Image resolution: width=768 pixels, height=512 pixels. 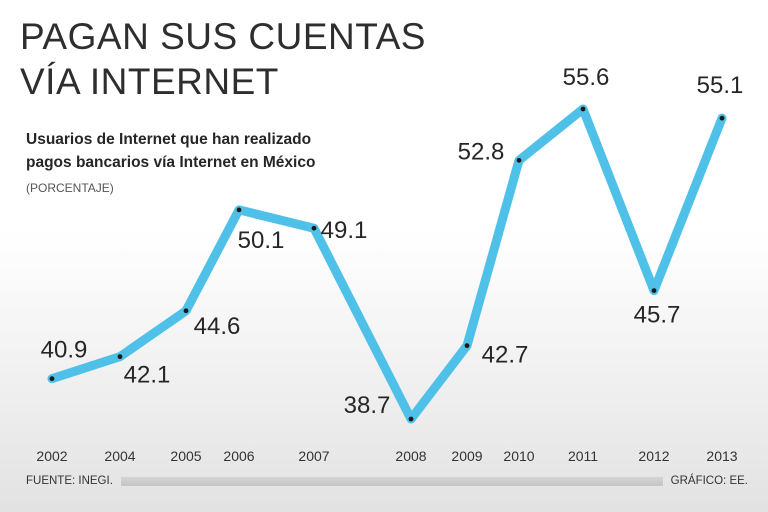 What do you see at coordinates (467, 346) in the screenshot?
I see `data-point-2009` at bounding box center [467, 346].